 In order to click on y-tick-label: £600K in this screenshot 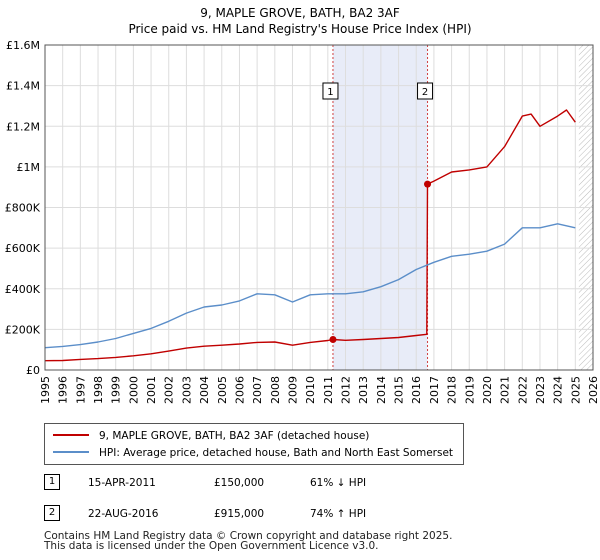, I will do `click(23, 248)`.